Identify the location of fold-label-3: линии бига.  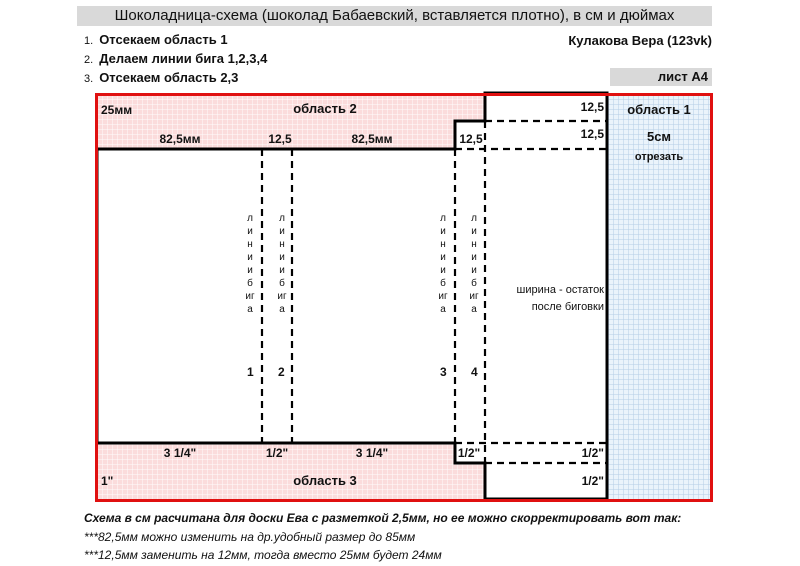
(443, 264).